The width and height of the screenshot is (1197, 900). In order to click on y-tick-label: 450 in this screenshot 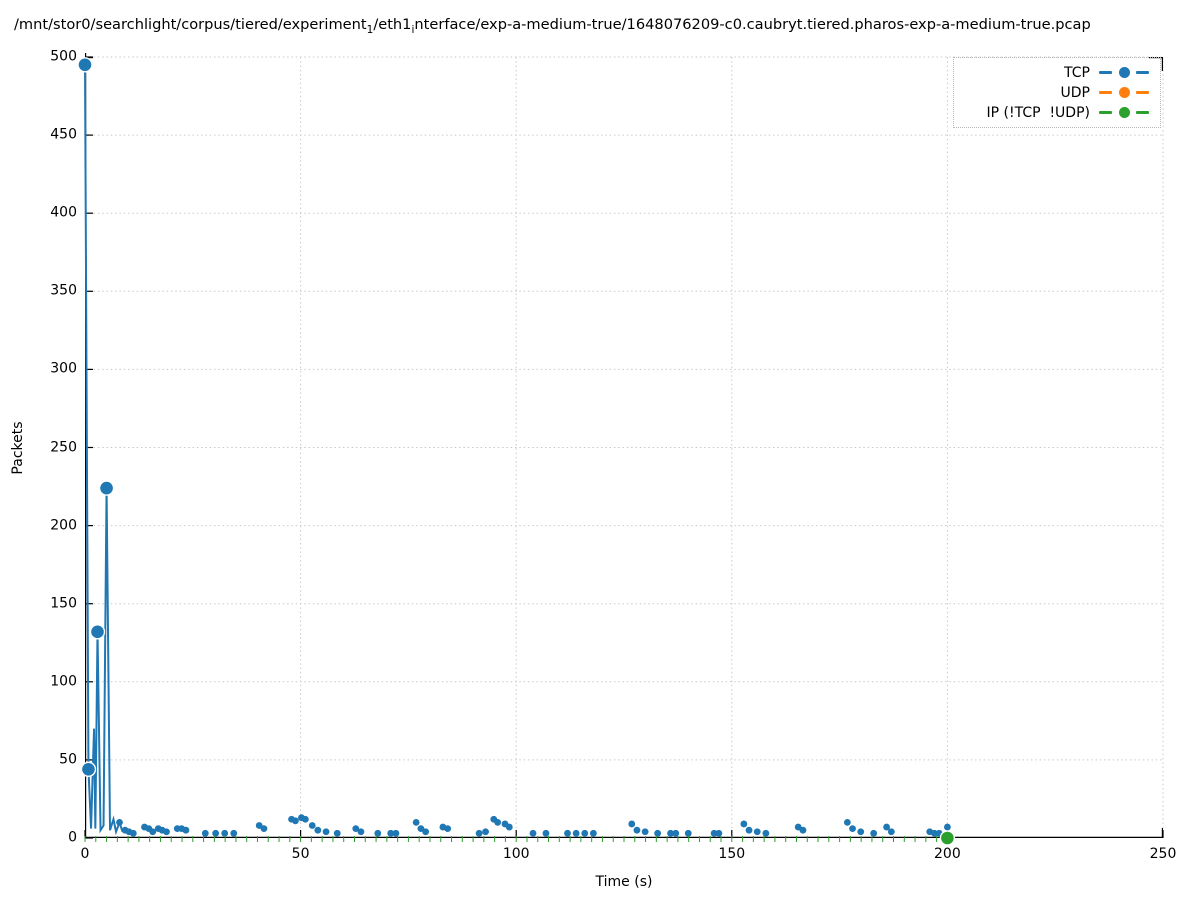, I will do `click(63, 134)`.